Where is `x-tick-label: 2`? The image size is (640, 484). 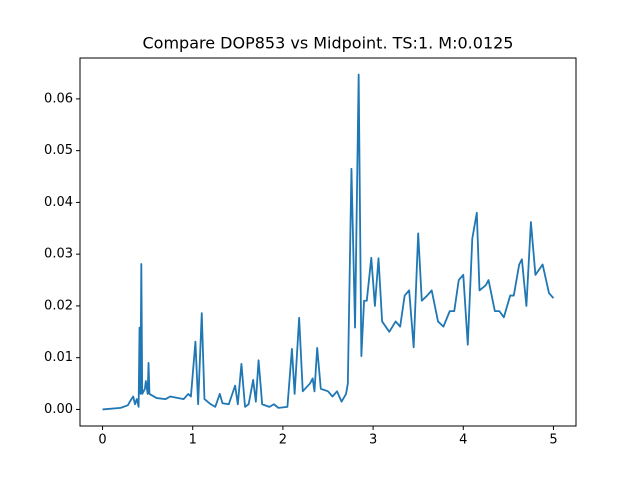 x-tick-label: 2 is located at coordinates (283, 440).